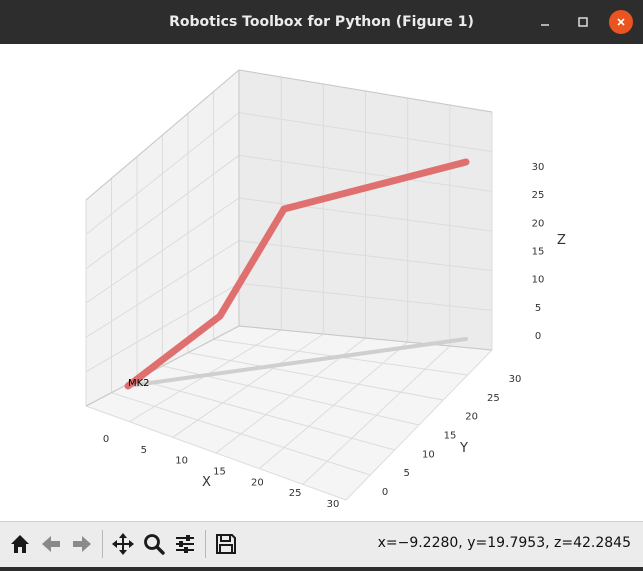 This screenshot has width=643, height=571. I want to click on y-tick-label: 20, so click(471, 417).